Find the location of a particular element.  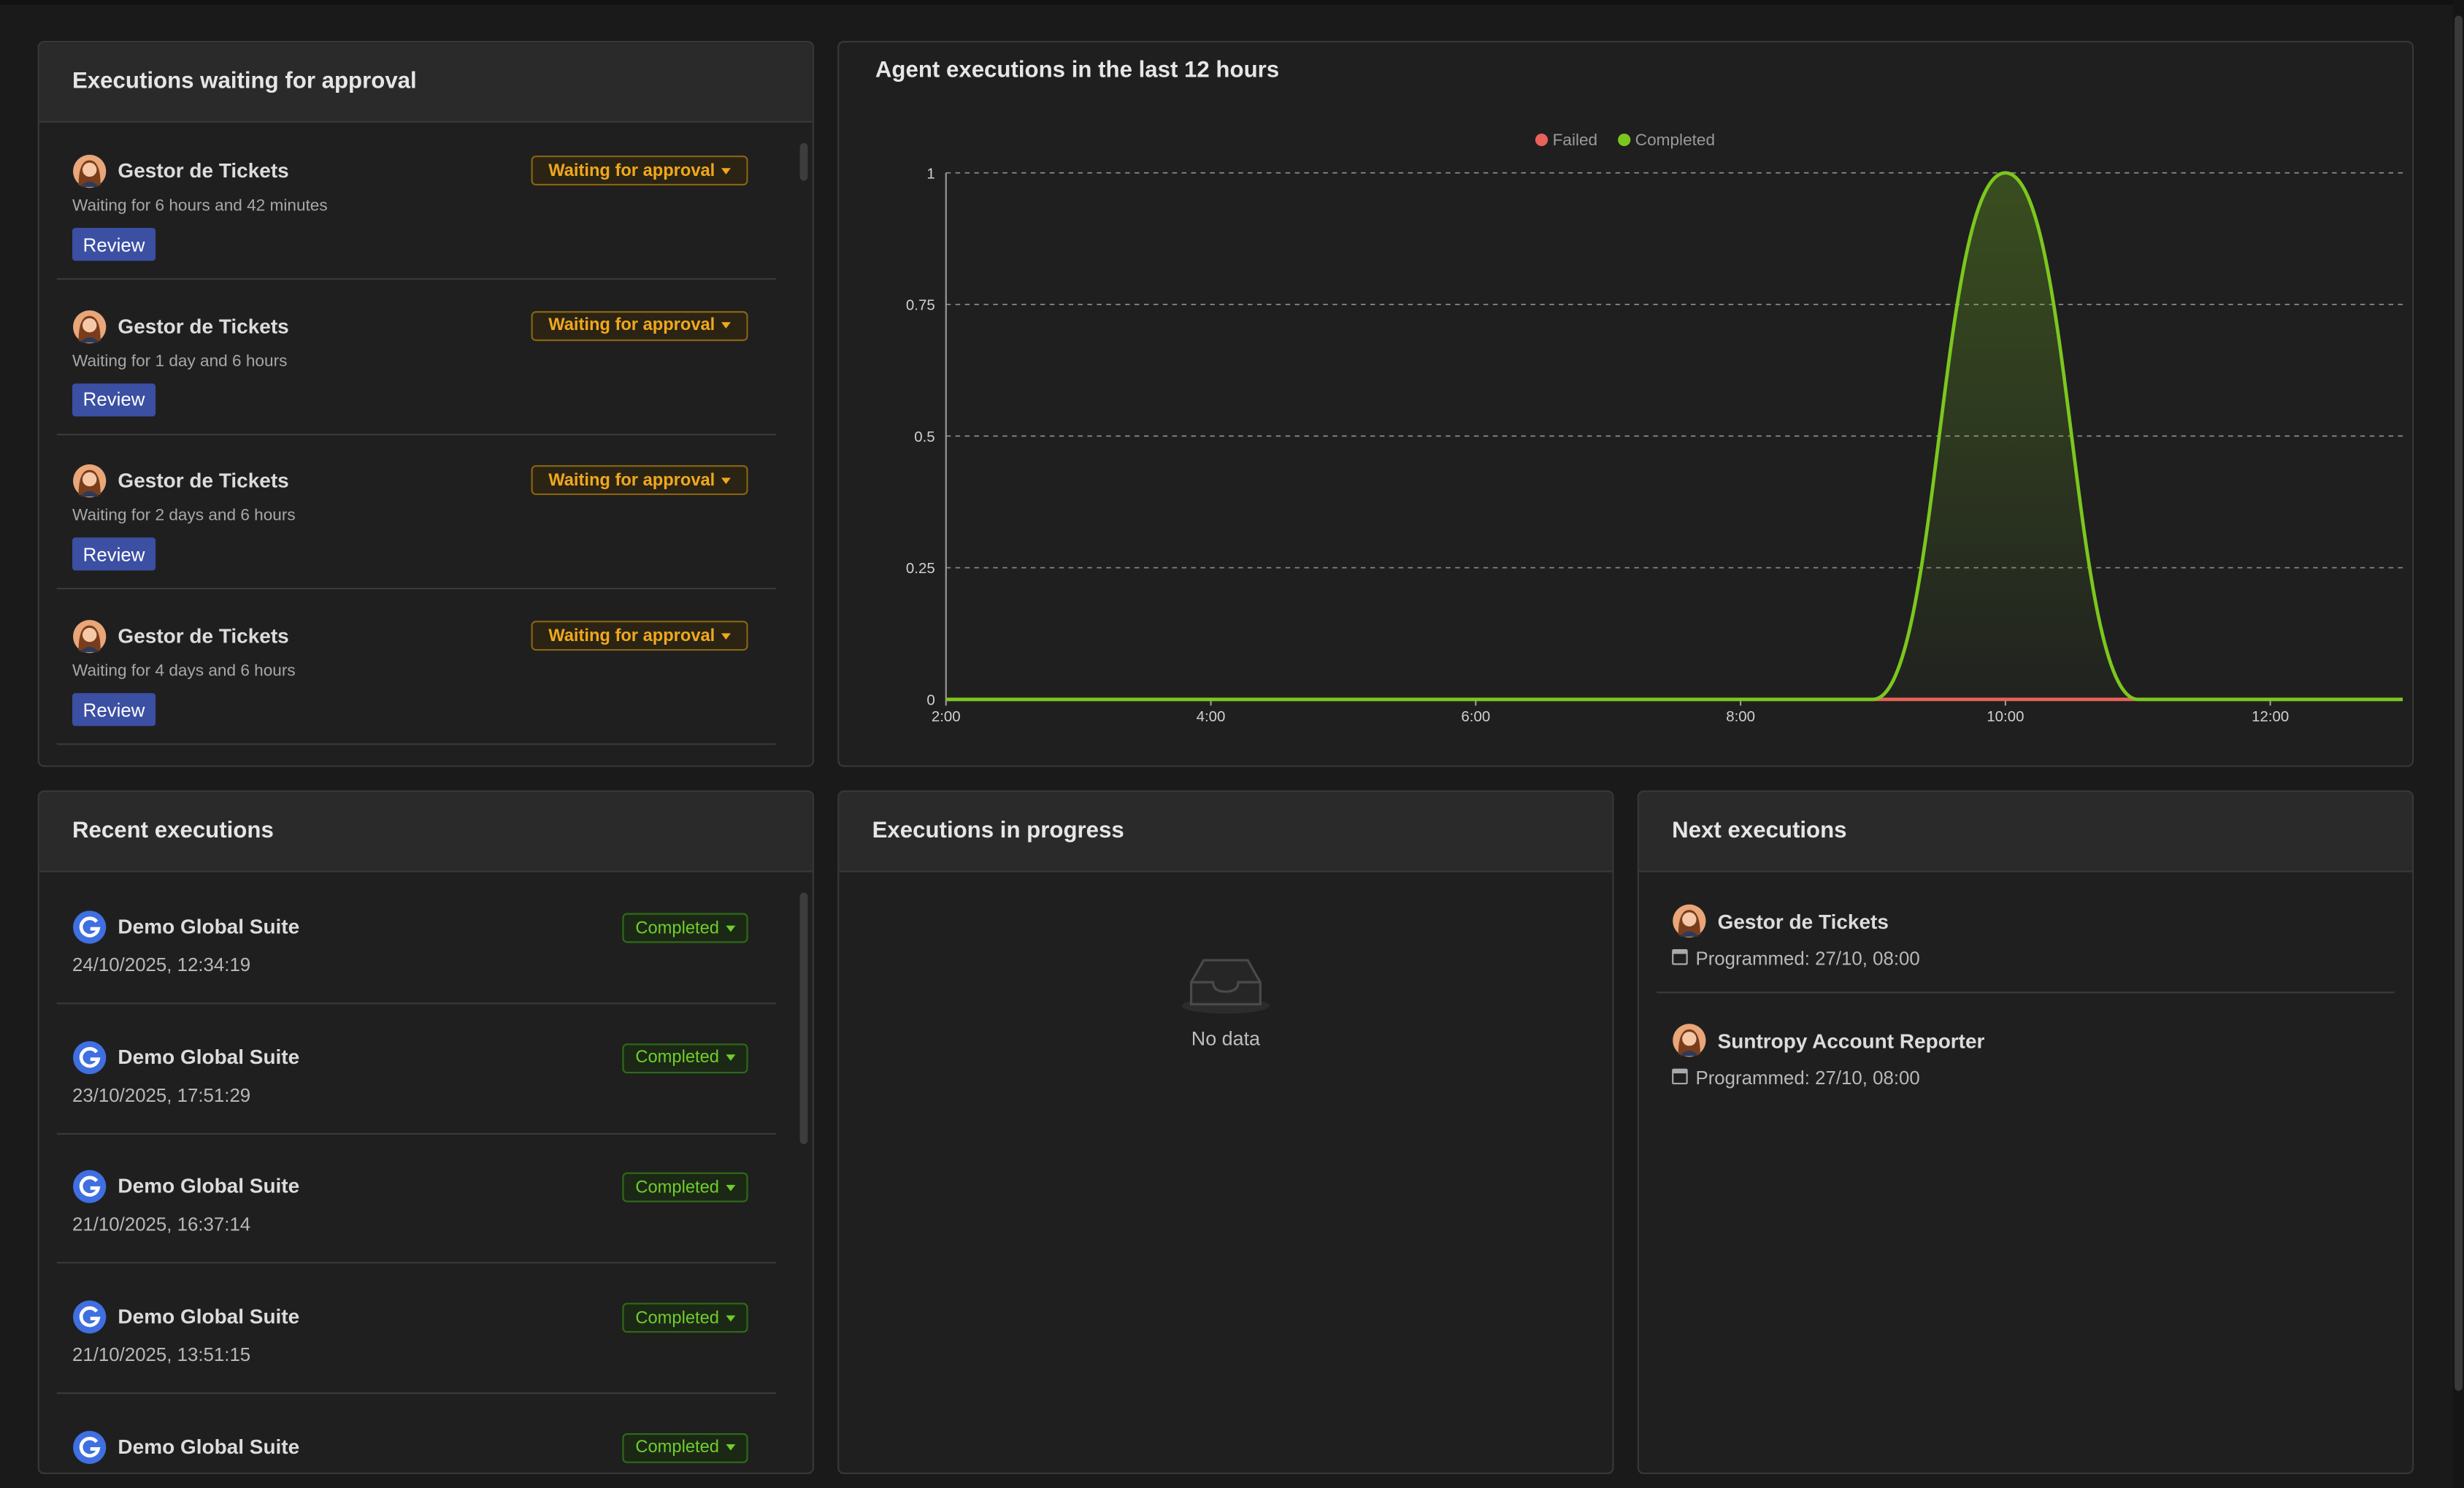

x-tick-label: 4:00 is located at coordinates (1211, 716).